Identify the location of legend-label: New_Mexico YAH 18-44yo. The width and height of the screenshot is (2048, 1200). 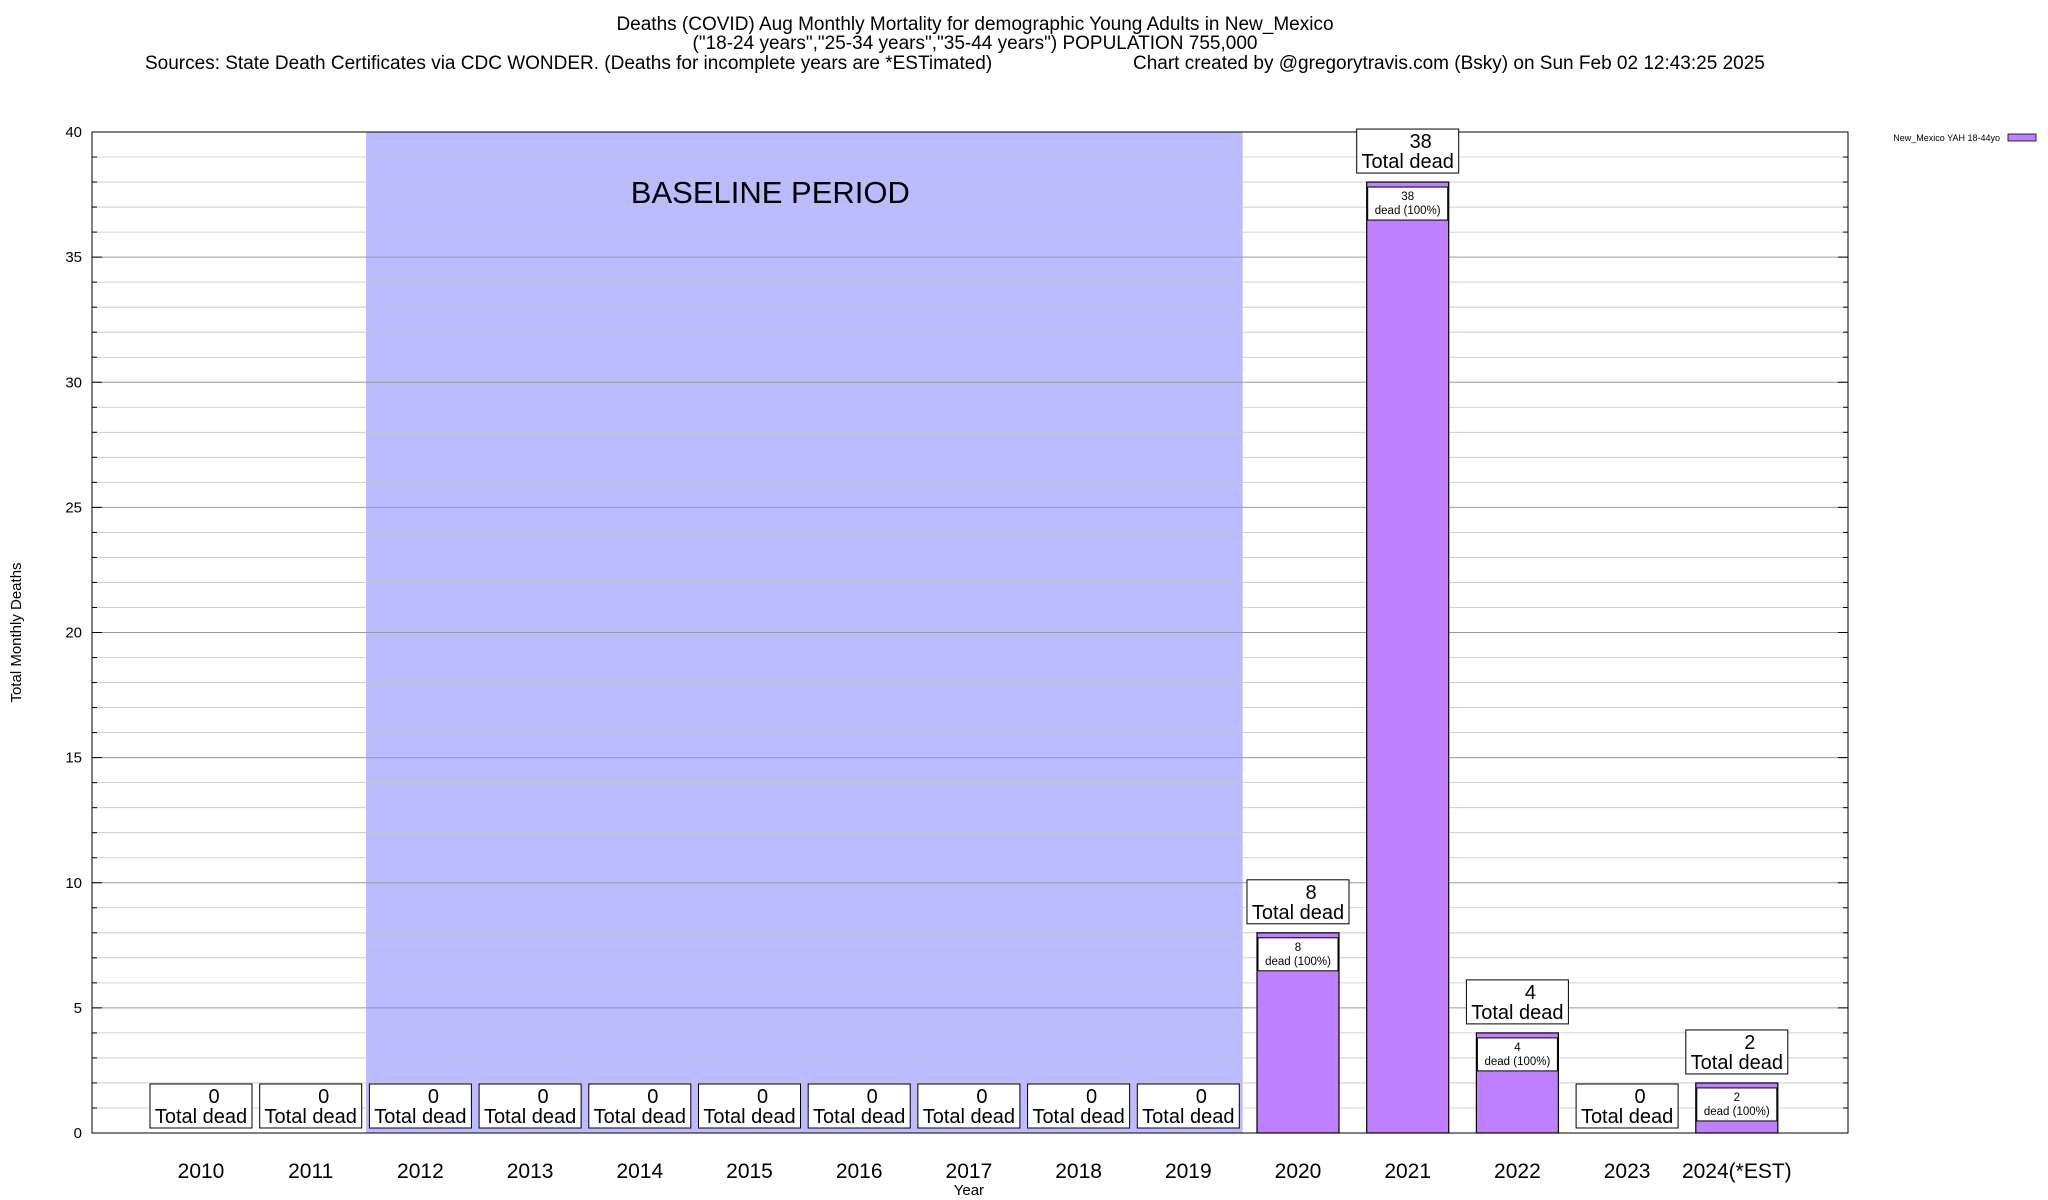
(1946, 138).